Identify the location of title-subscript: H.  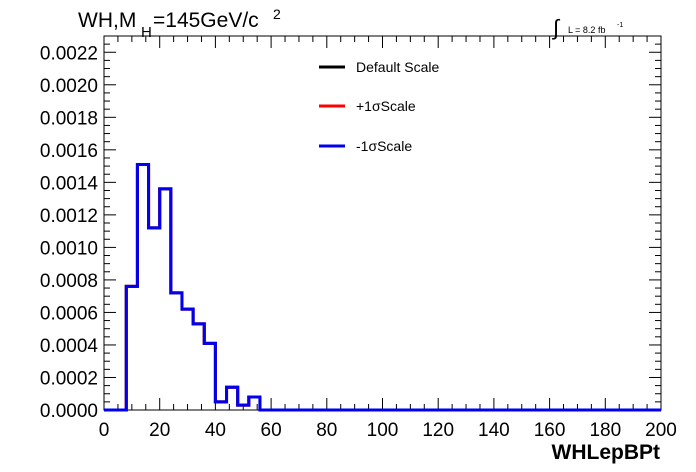
(146, 32).